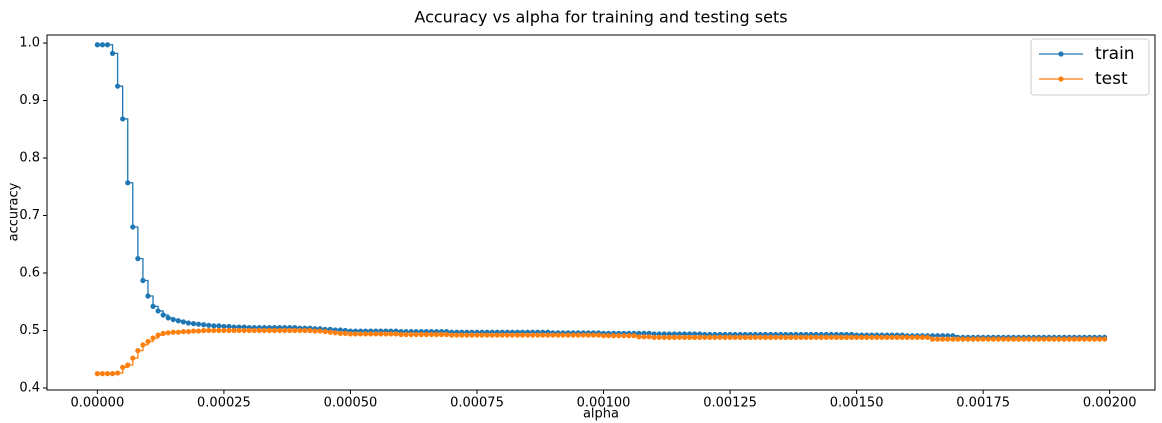  What do you see at coordinates (14, 211) in the screenshot?
I see `y-axis-label: accuracy` at bounding box center [14, 211].